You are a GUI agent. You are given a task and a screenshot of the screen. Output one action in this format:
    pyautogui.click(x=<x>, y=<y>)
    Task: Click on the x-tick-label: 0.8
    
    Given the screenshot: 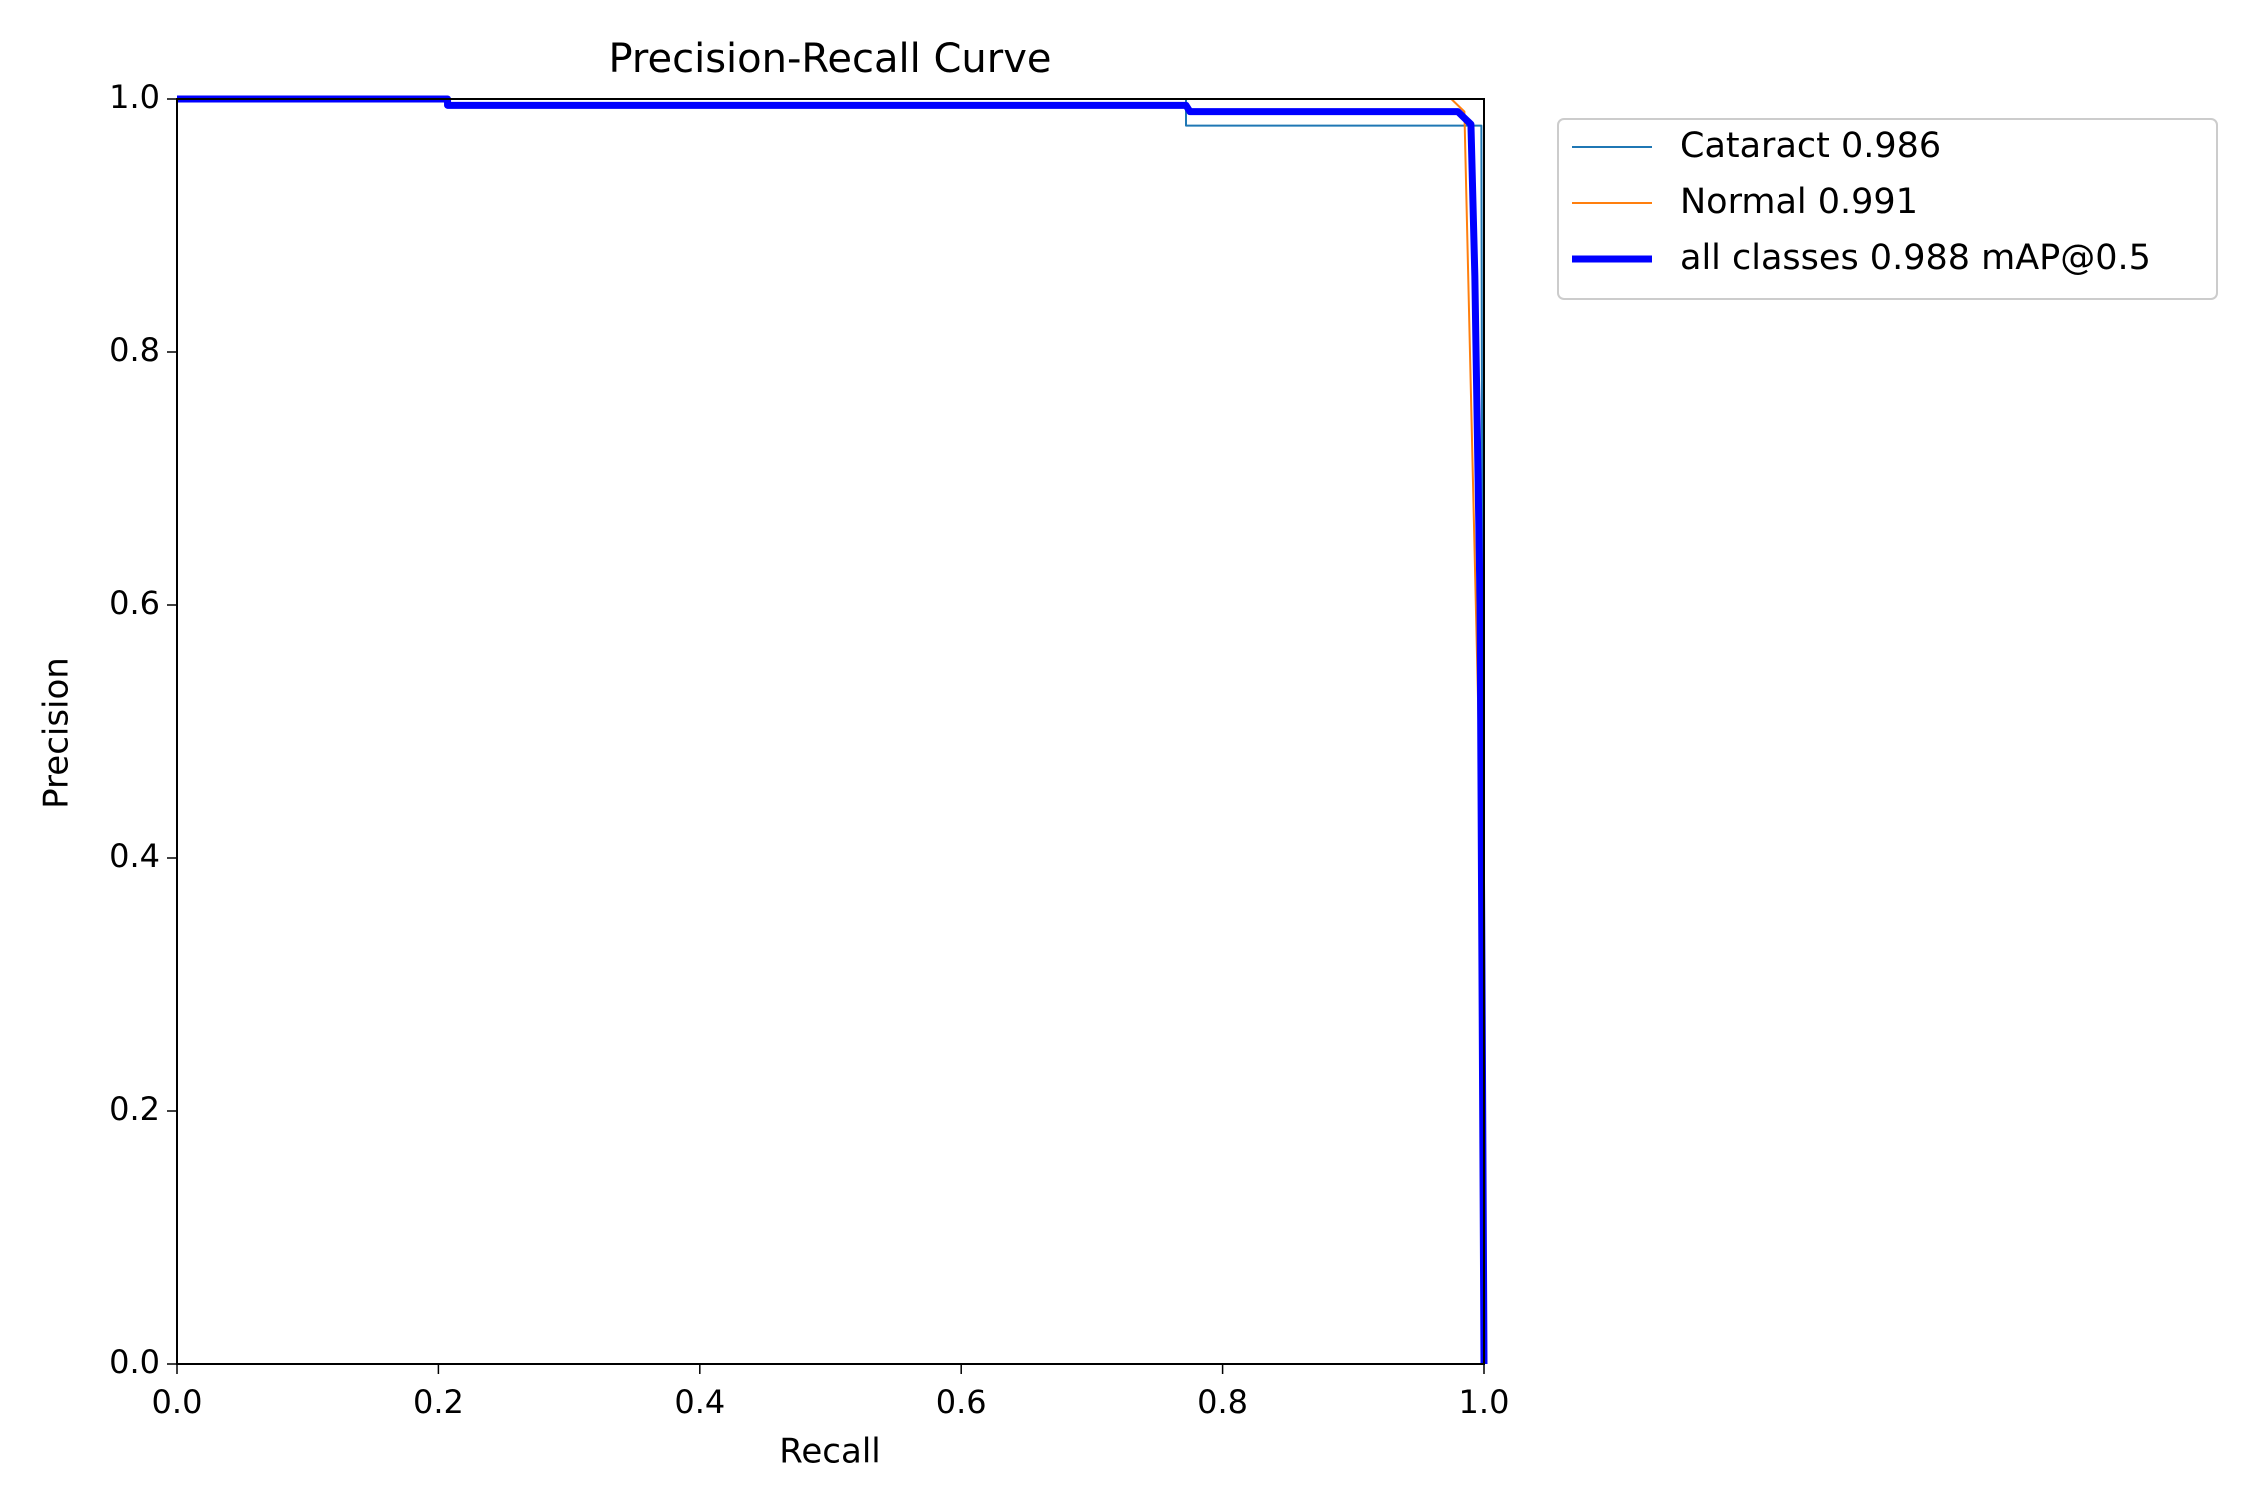 What is the action you would take?
    pyautogui.click(x=1222, y=1402)
    